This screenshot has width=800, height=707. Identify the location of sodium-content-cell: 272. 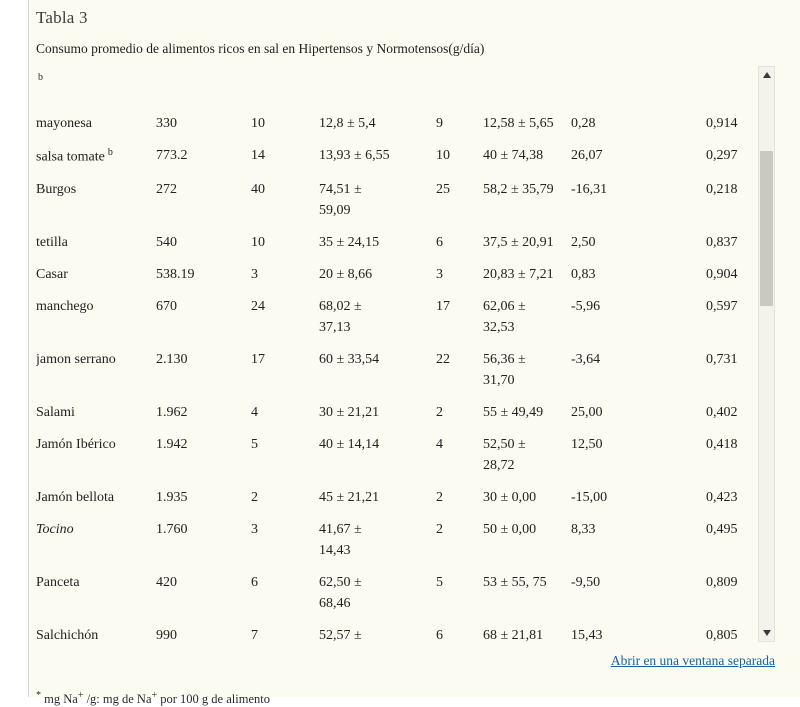
(166, 189).